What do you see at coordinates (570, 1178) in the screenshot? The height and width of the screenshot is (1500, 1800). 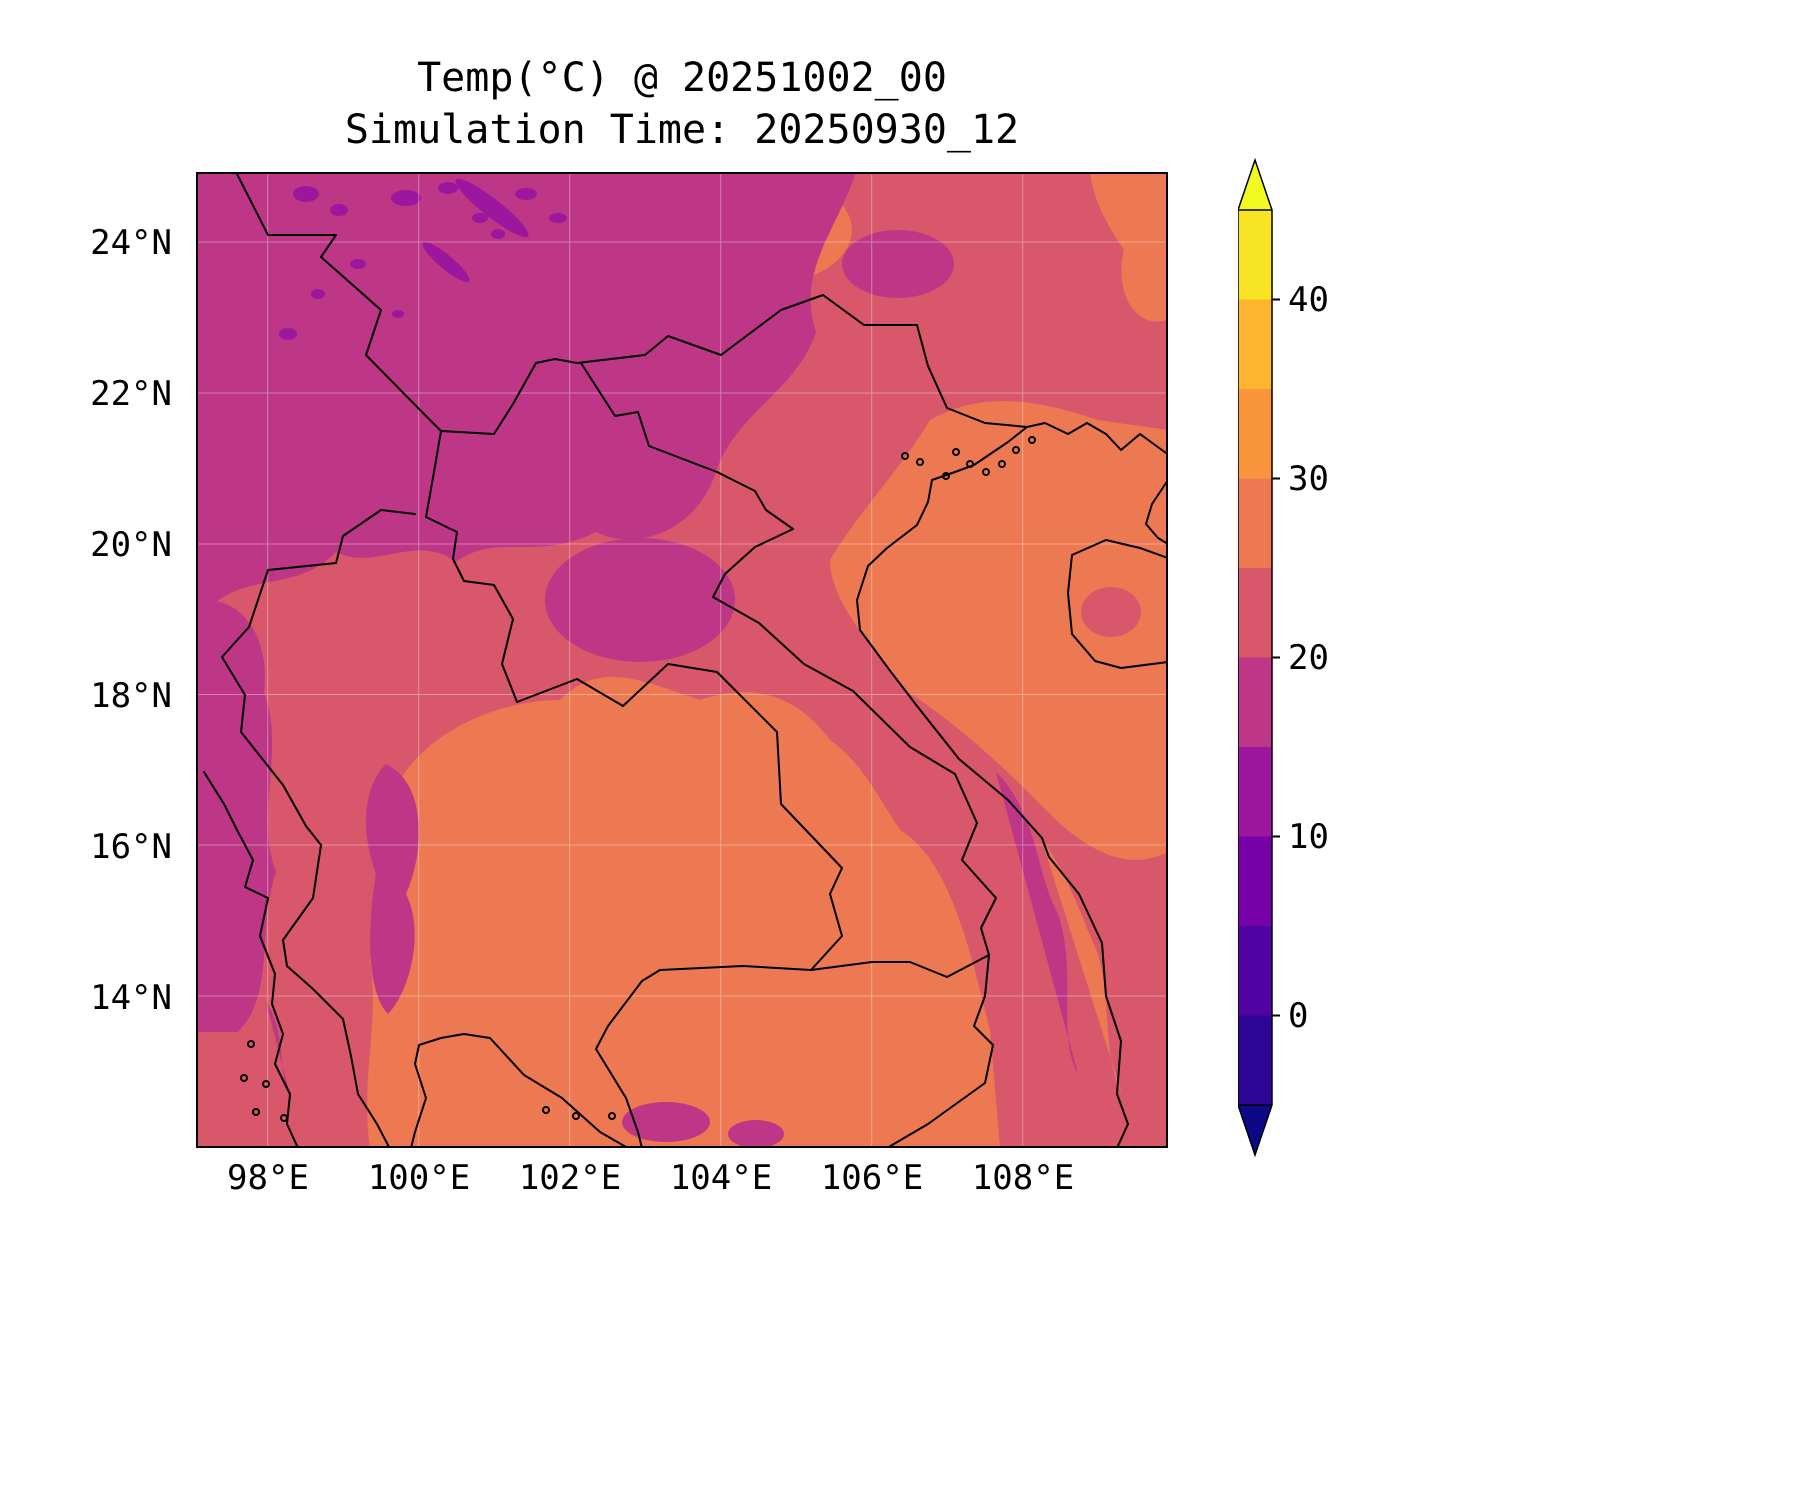 I see `x-tick-102e: 102°E` at bounding box center [570, 1178].